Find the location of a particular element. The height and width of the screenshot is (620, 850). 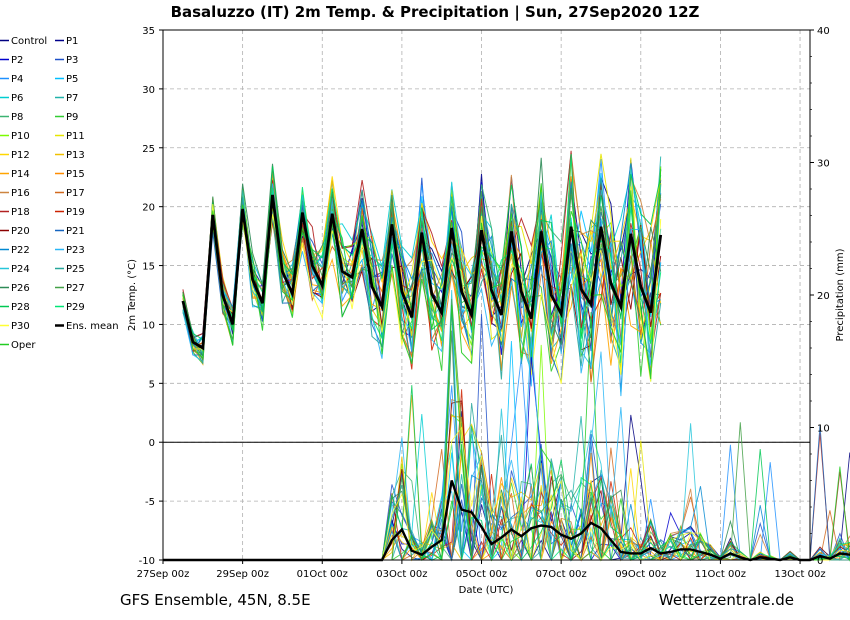

legend-item: P10 is located at coordinates (15, 136).